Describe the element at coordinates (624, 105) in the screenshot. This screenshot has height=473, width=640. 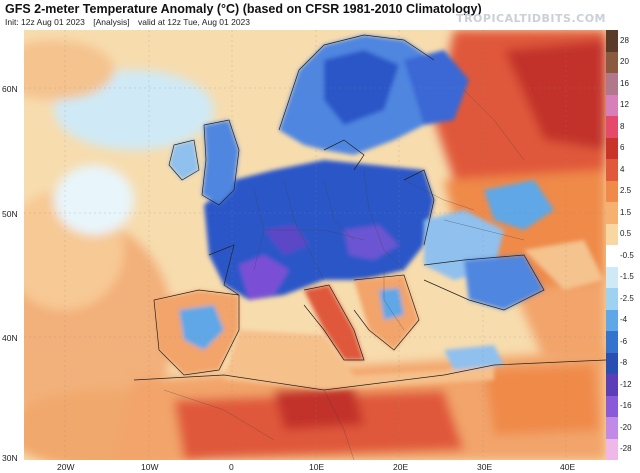
I see `colorbar-label: 12` at that location.